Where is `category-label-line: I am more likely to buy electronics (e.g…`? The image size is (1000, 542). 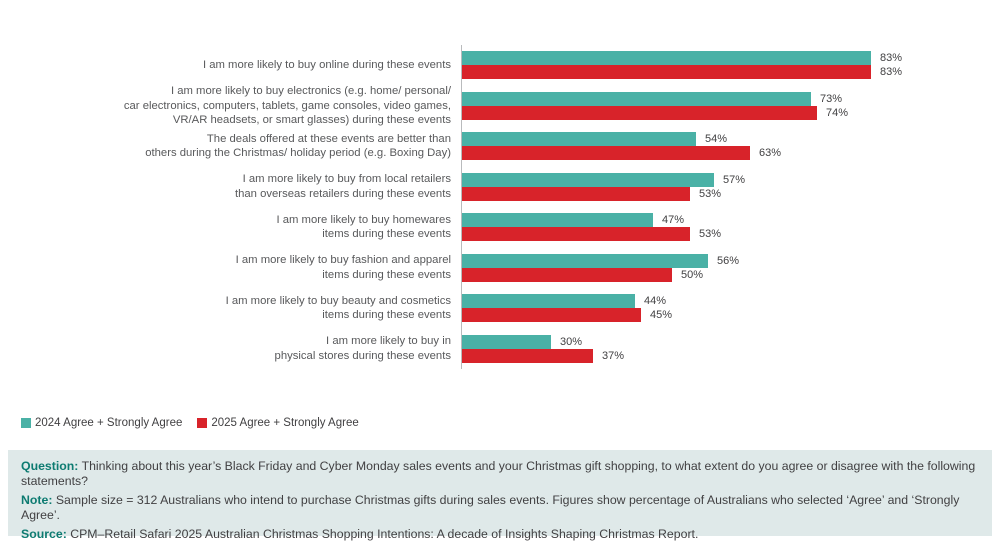
category-label-line: I am more likely to buy electronics (e.g… is located at coordinates (310, 91).